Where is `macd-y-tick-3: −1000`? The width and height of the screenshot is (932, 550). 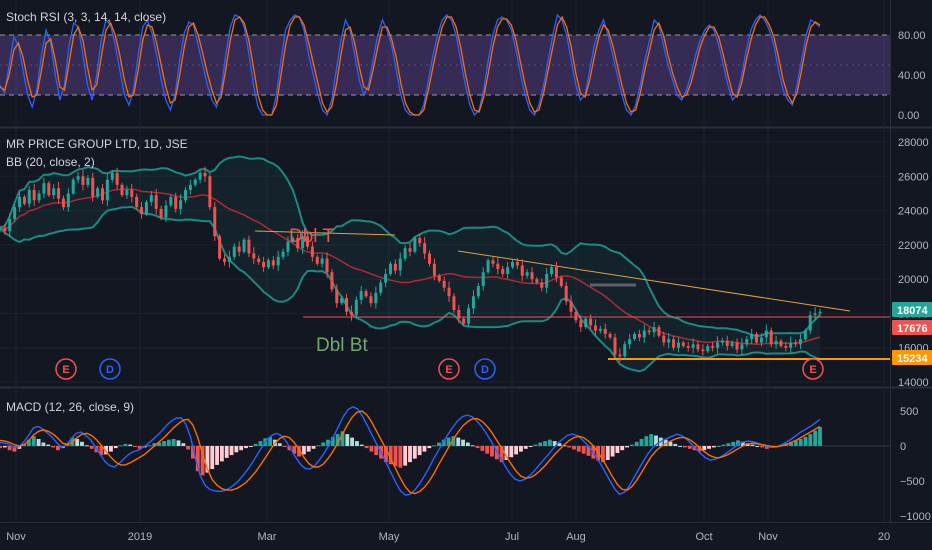
macd-y-tick-3: −1000 is located at coordinates (915, 517).